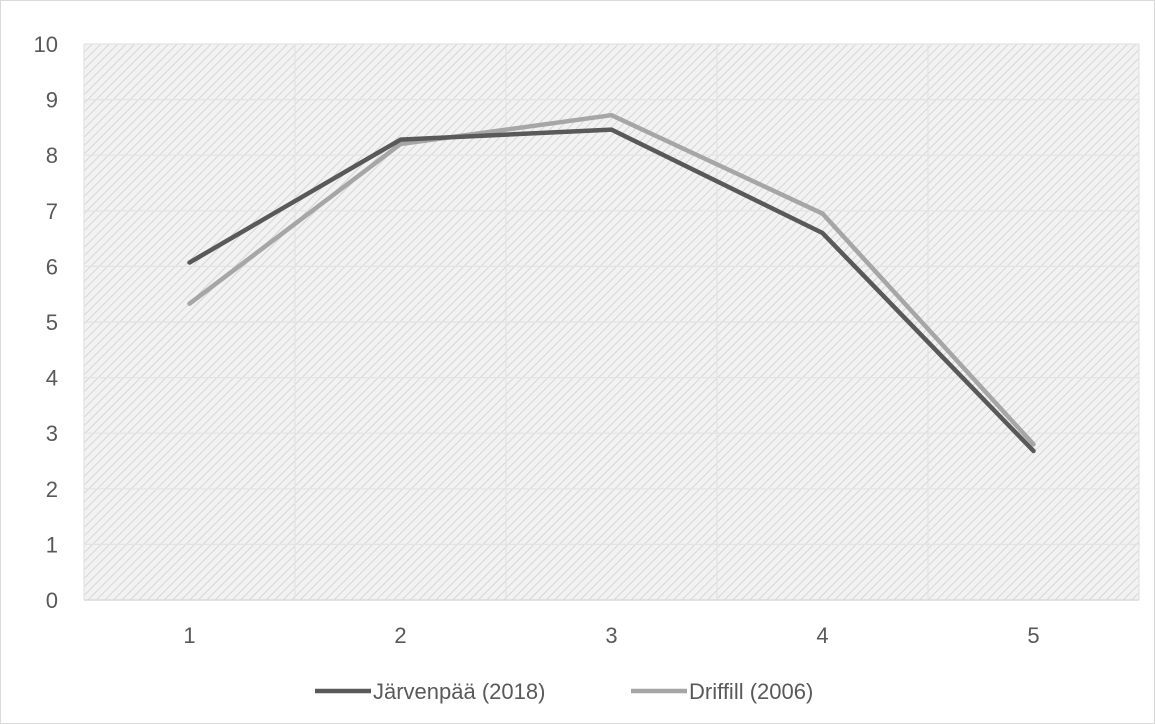  I want to click on y-tick-label: 2, so click(52, 489).